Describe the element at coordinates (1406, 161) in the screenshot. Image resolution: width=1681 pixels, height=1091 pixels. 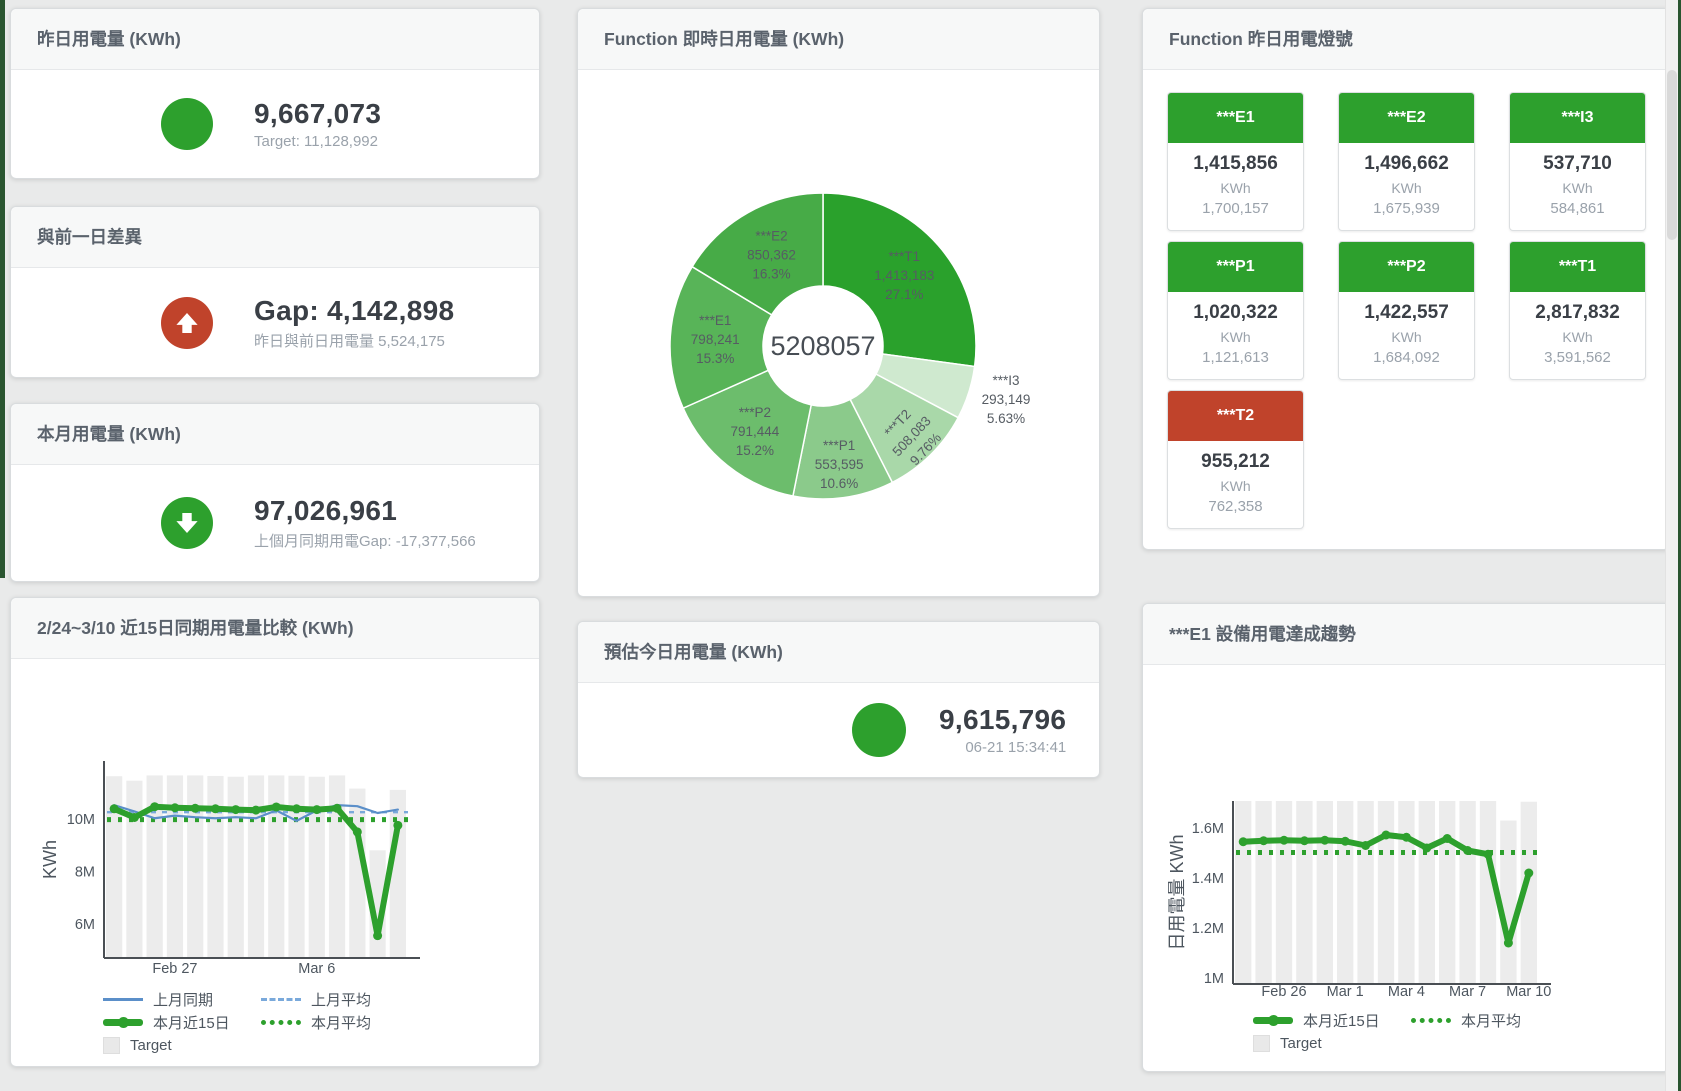
I see `light-card-e2: ***E2 1,496,662 KWh 1,675,939` at that location.